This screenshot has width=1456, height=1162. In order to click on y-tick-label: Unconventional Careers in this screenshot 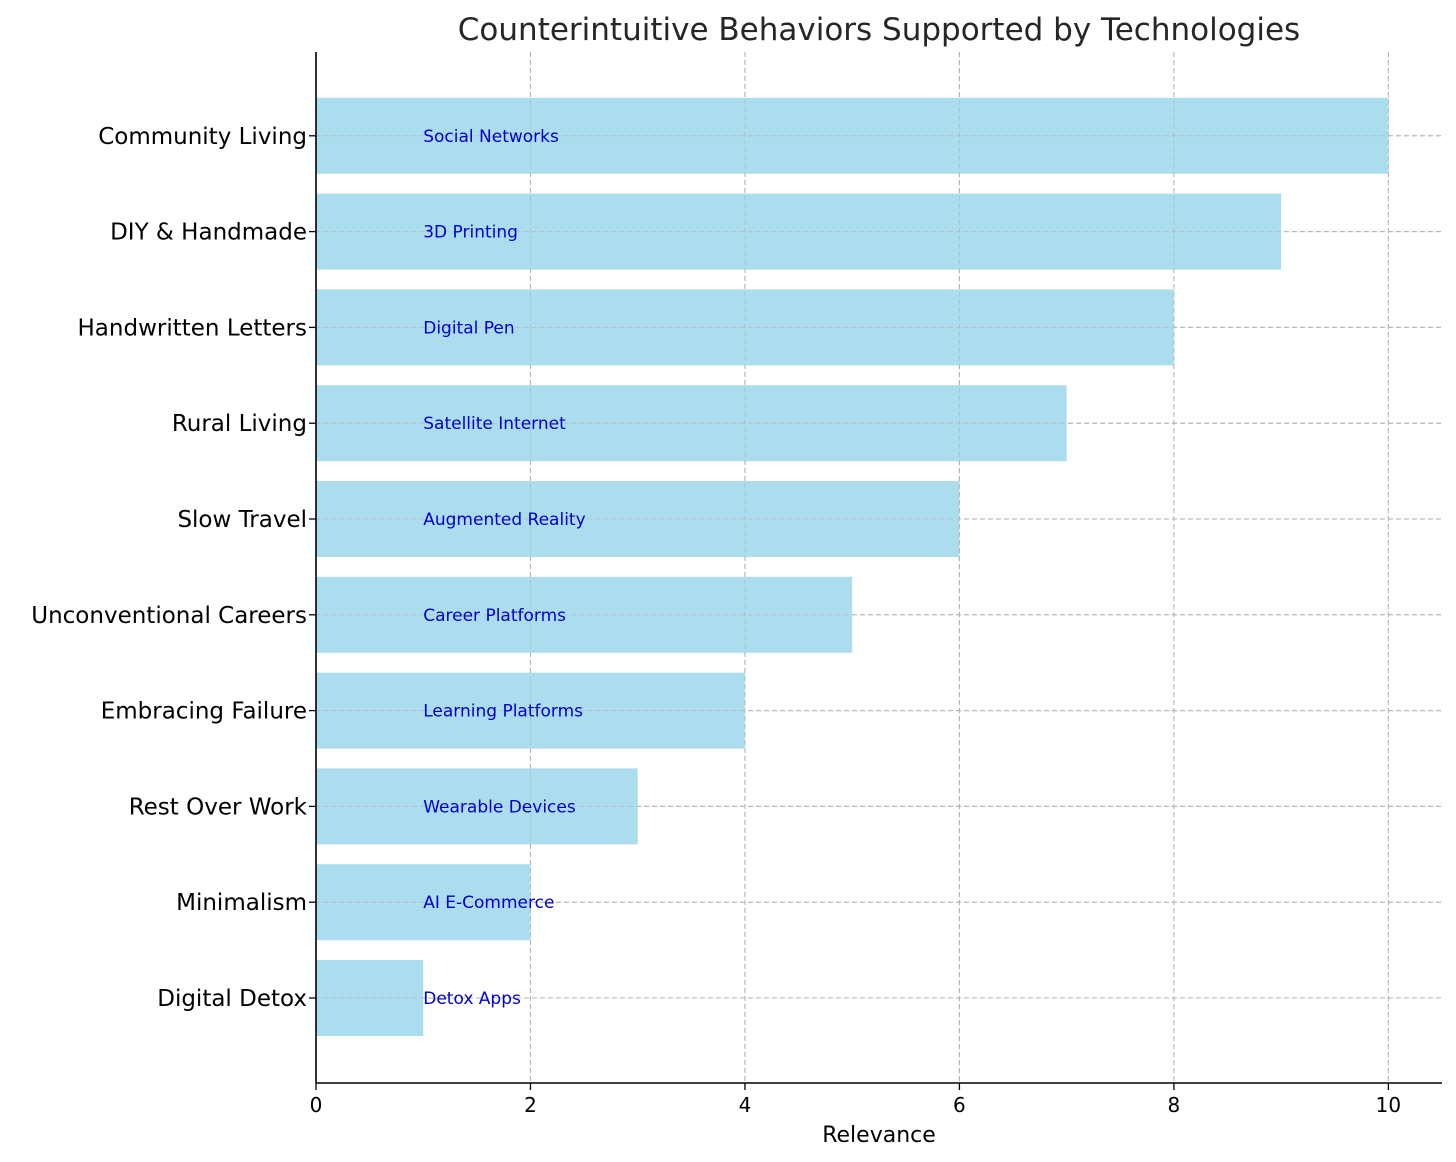, I will do `click(169, 616)`.